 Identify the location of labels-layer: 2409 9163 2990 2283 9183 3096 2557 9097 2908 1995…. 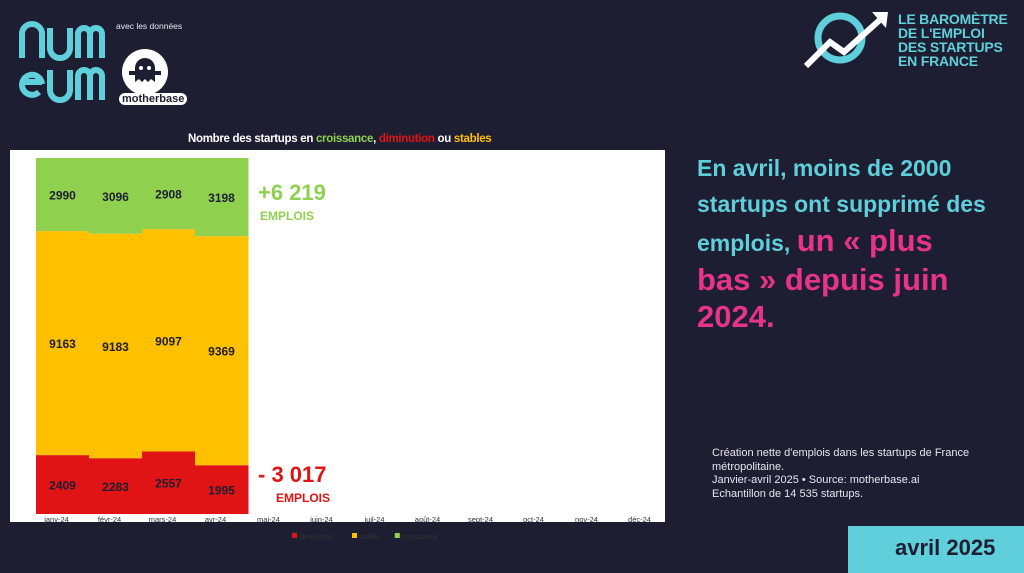
(142, 343).